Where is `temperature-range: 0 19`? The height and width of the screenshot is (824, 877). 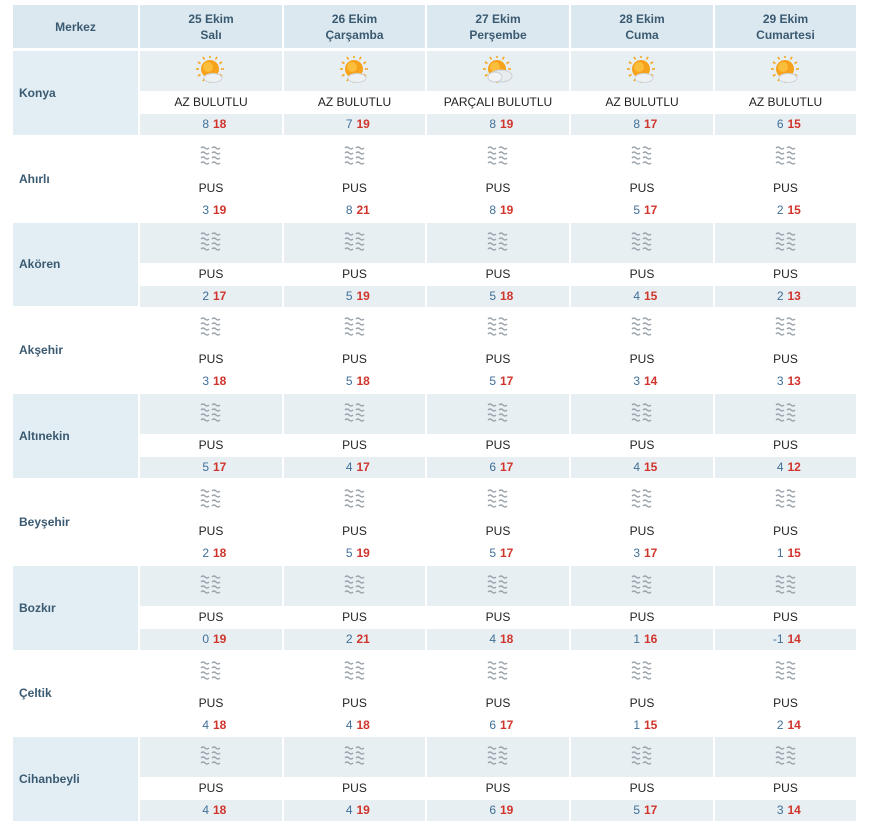 temperature-range: 0 19 is located at coordinates (211, 639).